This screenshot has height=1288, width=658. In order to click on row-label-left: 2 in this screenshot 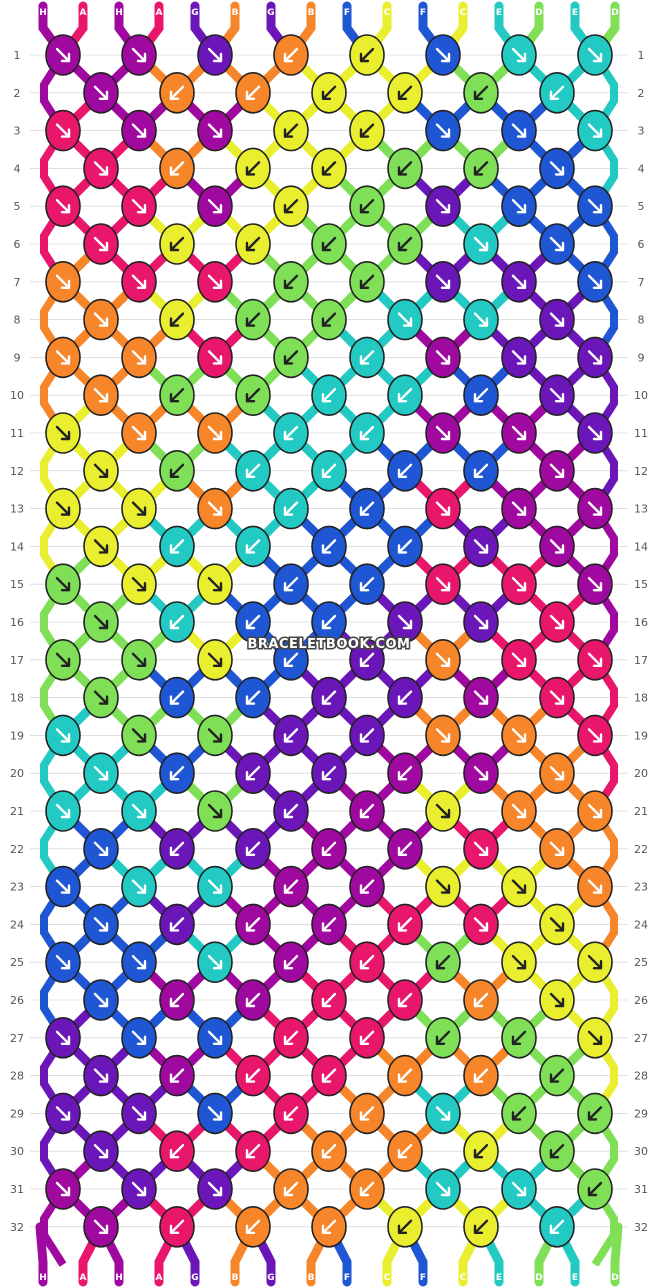, I will do `click(17, 93)`.